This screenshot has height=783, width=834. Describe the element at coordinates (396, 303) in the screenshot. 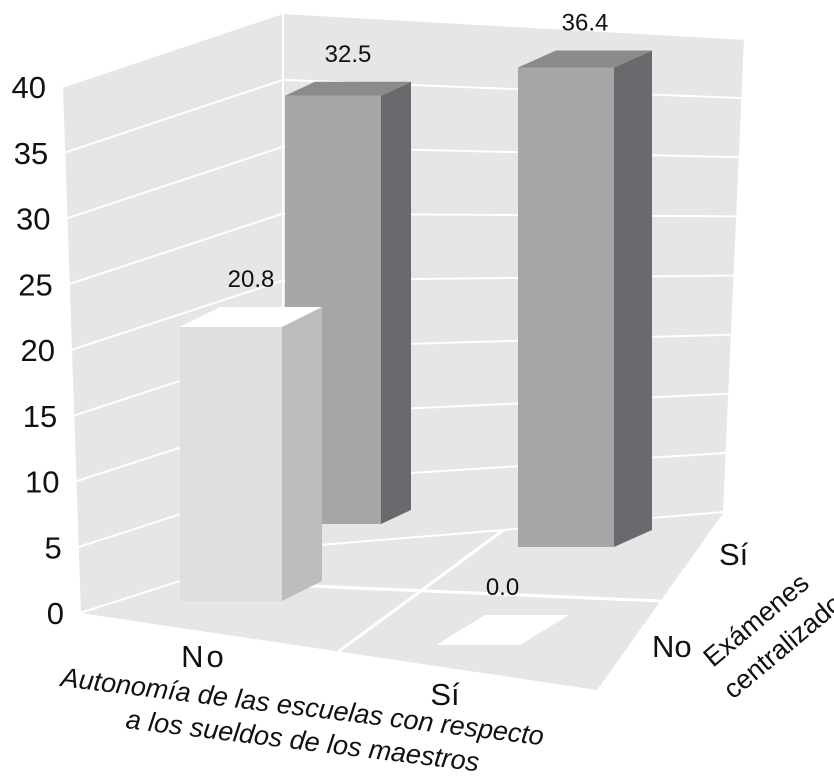

I see `bar-no-si-side` at that location.